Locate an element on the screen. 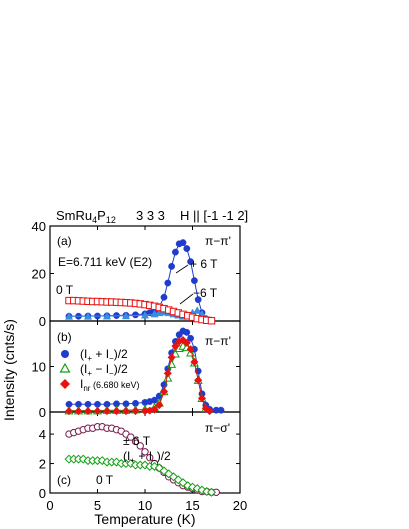  series-p6 is located at coordinates (139, 281).